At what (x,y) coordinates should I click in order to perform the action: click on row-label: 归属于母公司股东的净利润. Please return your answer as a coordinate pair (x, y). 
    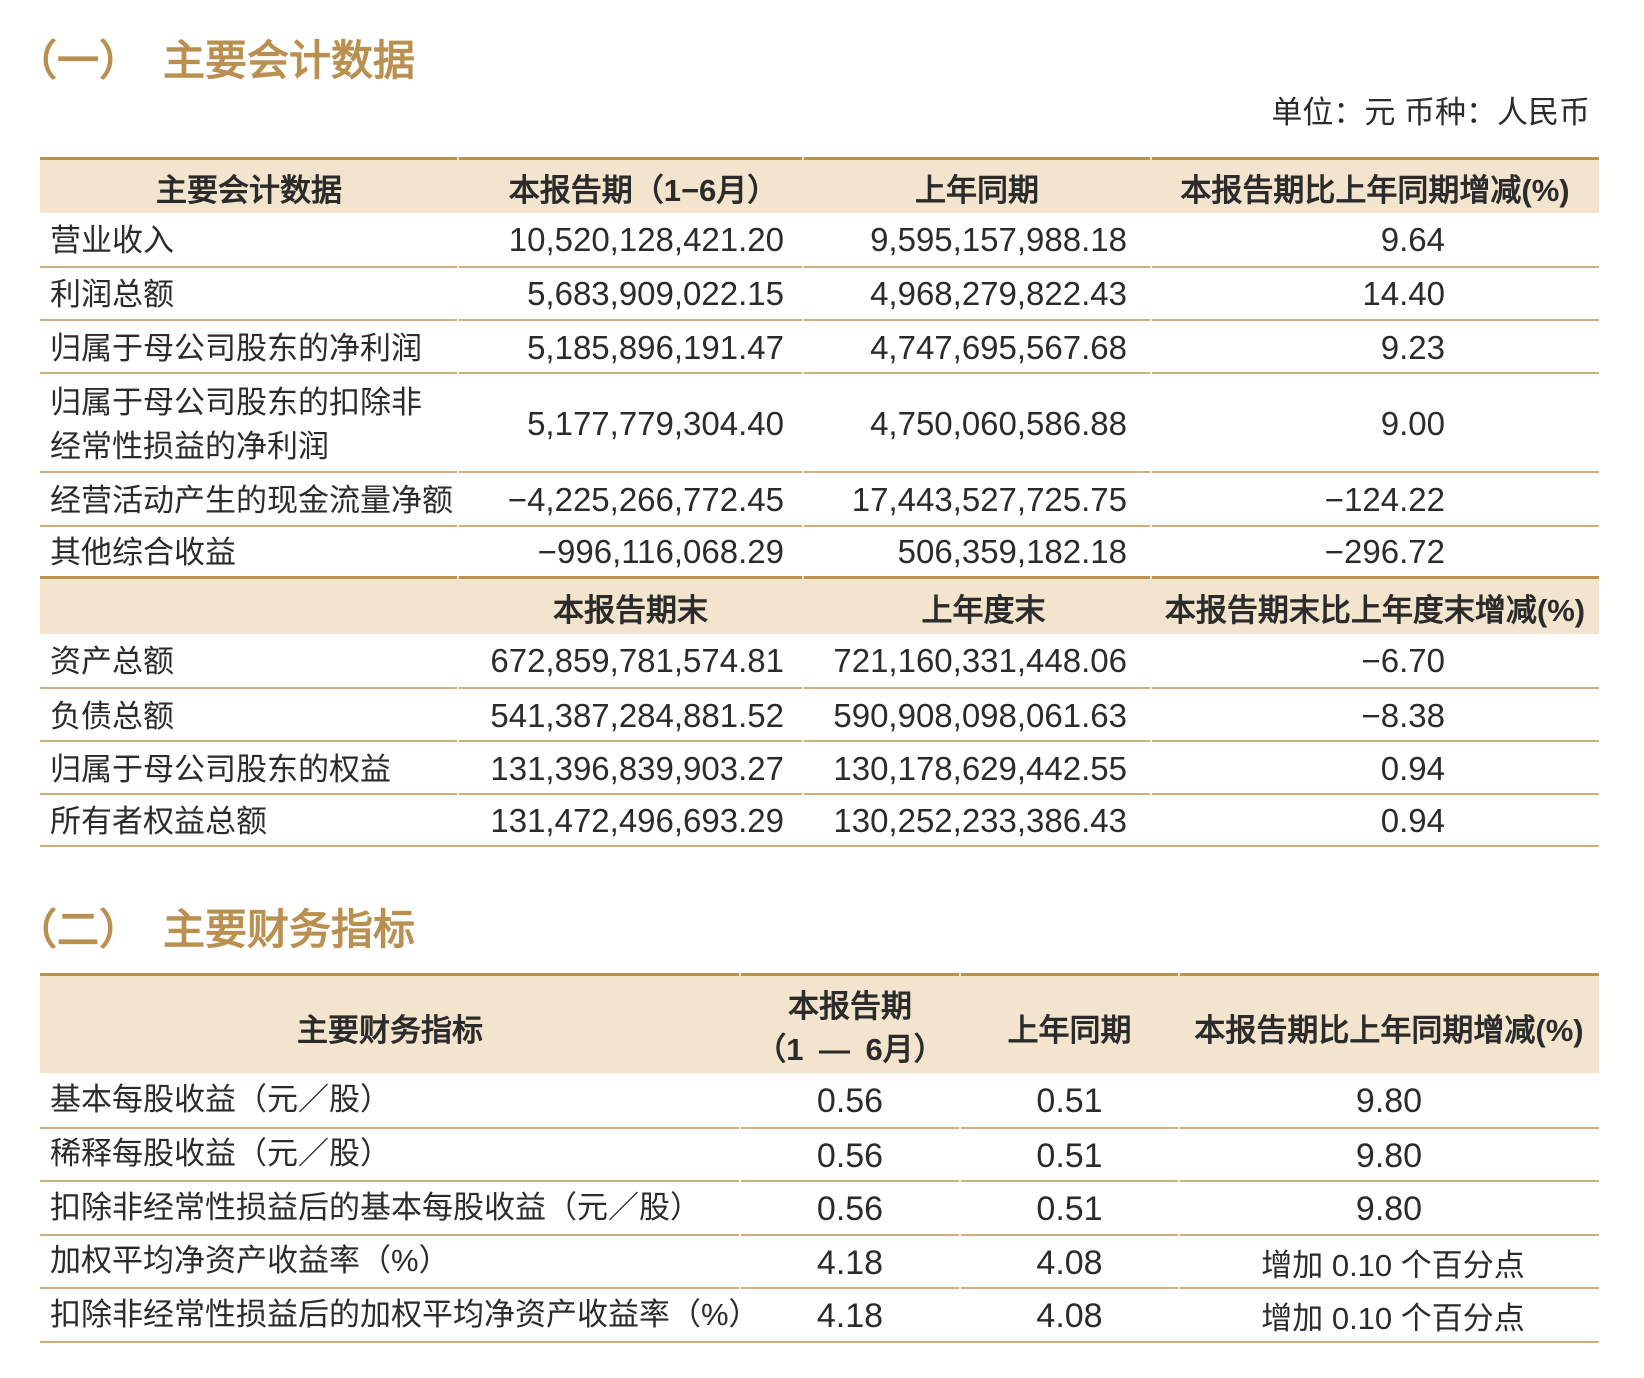
    Looking at the image, I should click on (249, 345).